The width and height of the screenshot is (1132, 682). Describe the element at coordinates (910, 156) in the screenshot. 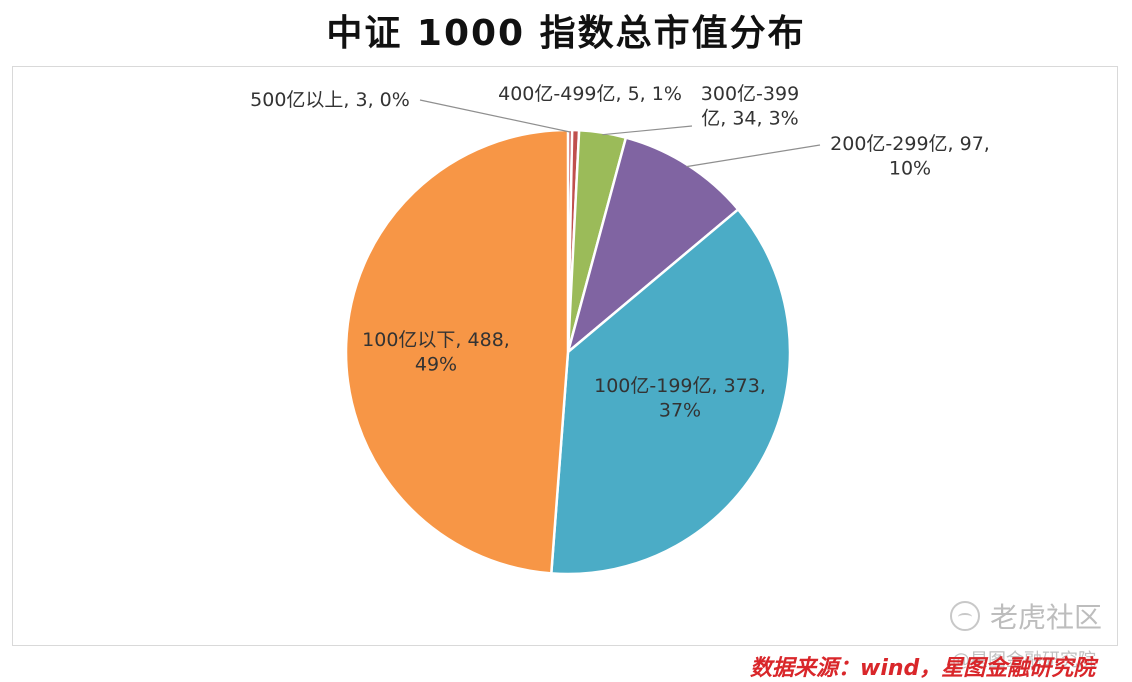

I see `data-label-3: 200亿-299亿, 97, 10%` at that location.